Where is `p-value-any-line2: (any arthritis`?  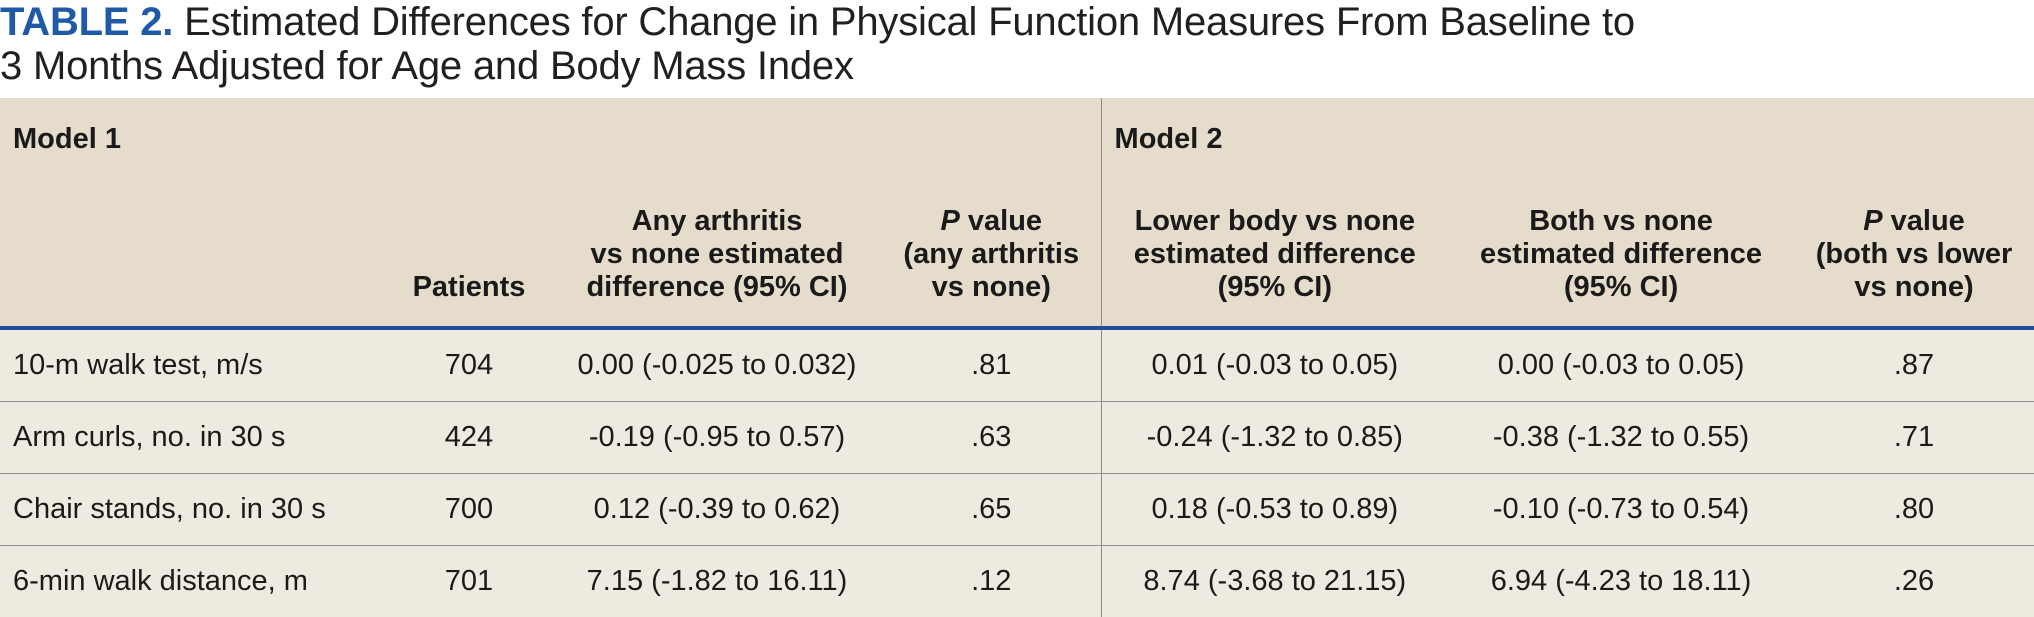
p-value-any-line2: (any arthritis is located at coordinates (991, 254).